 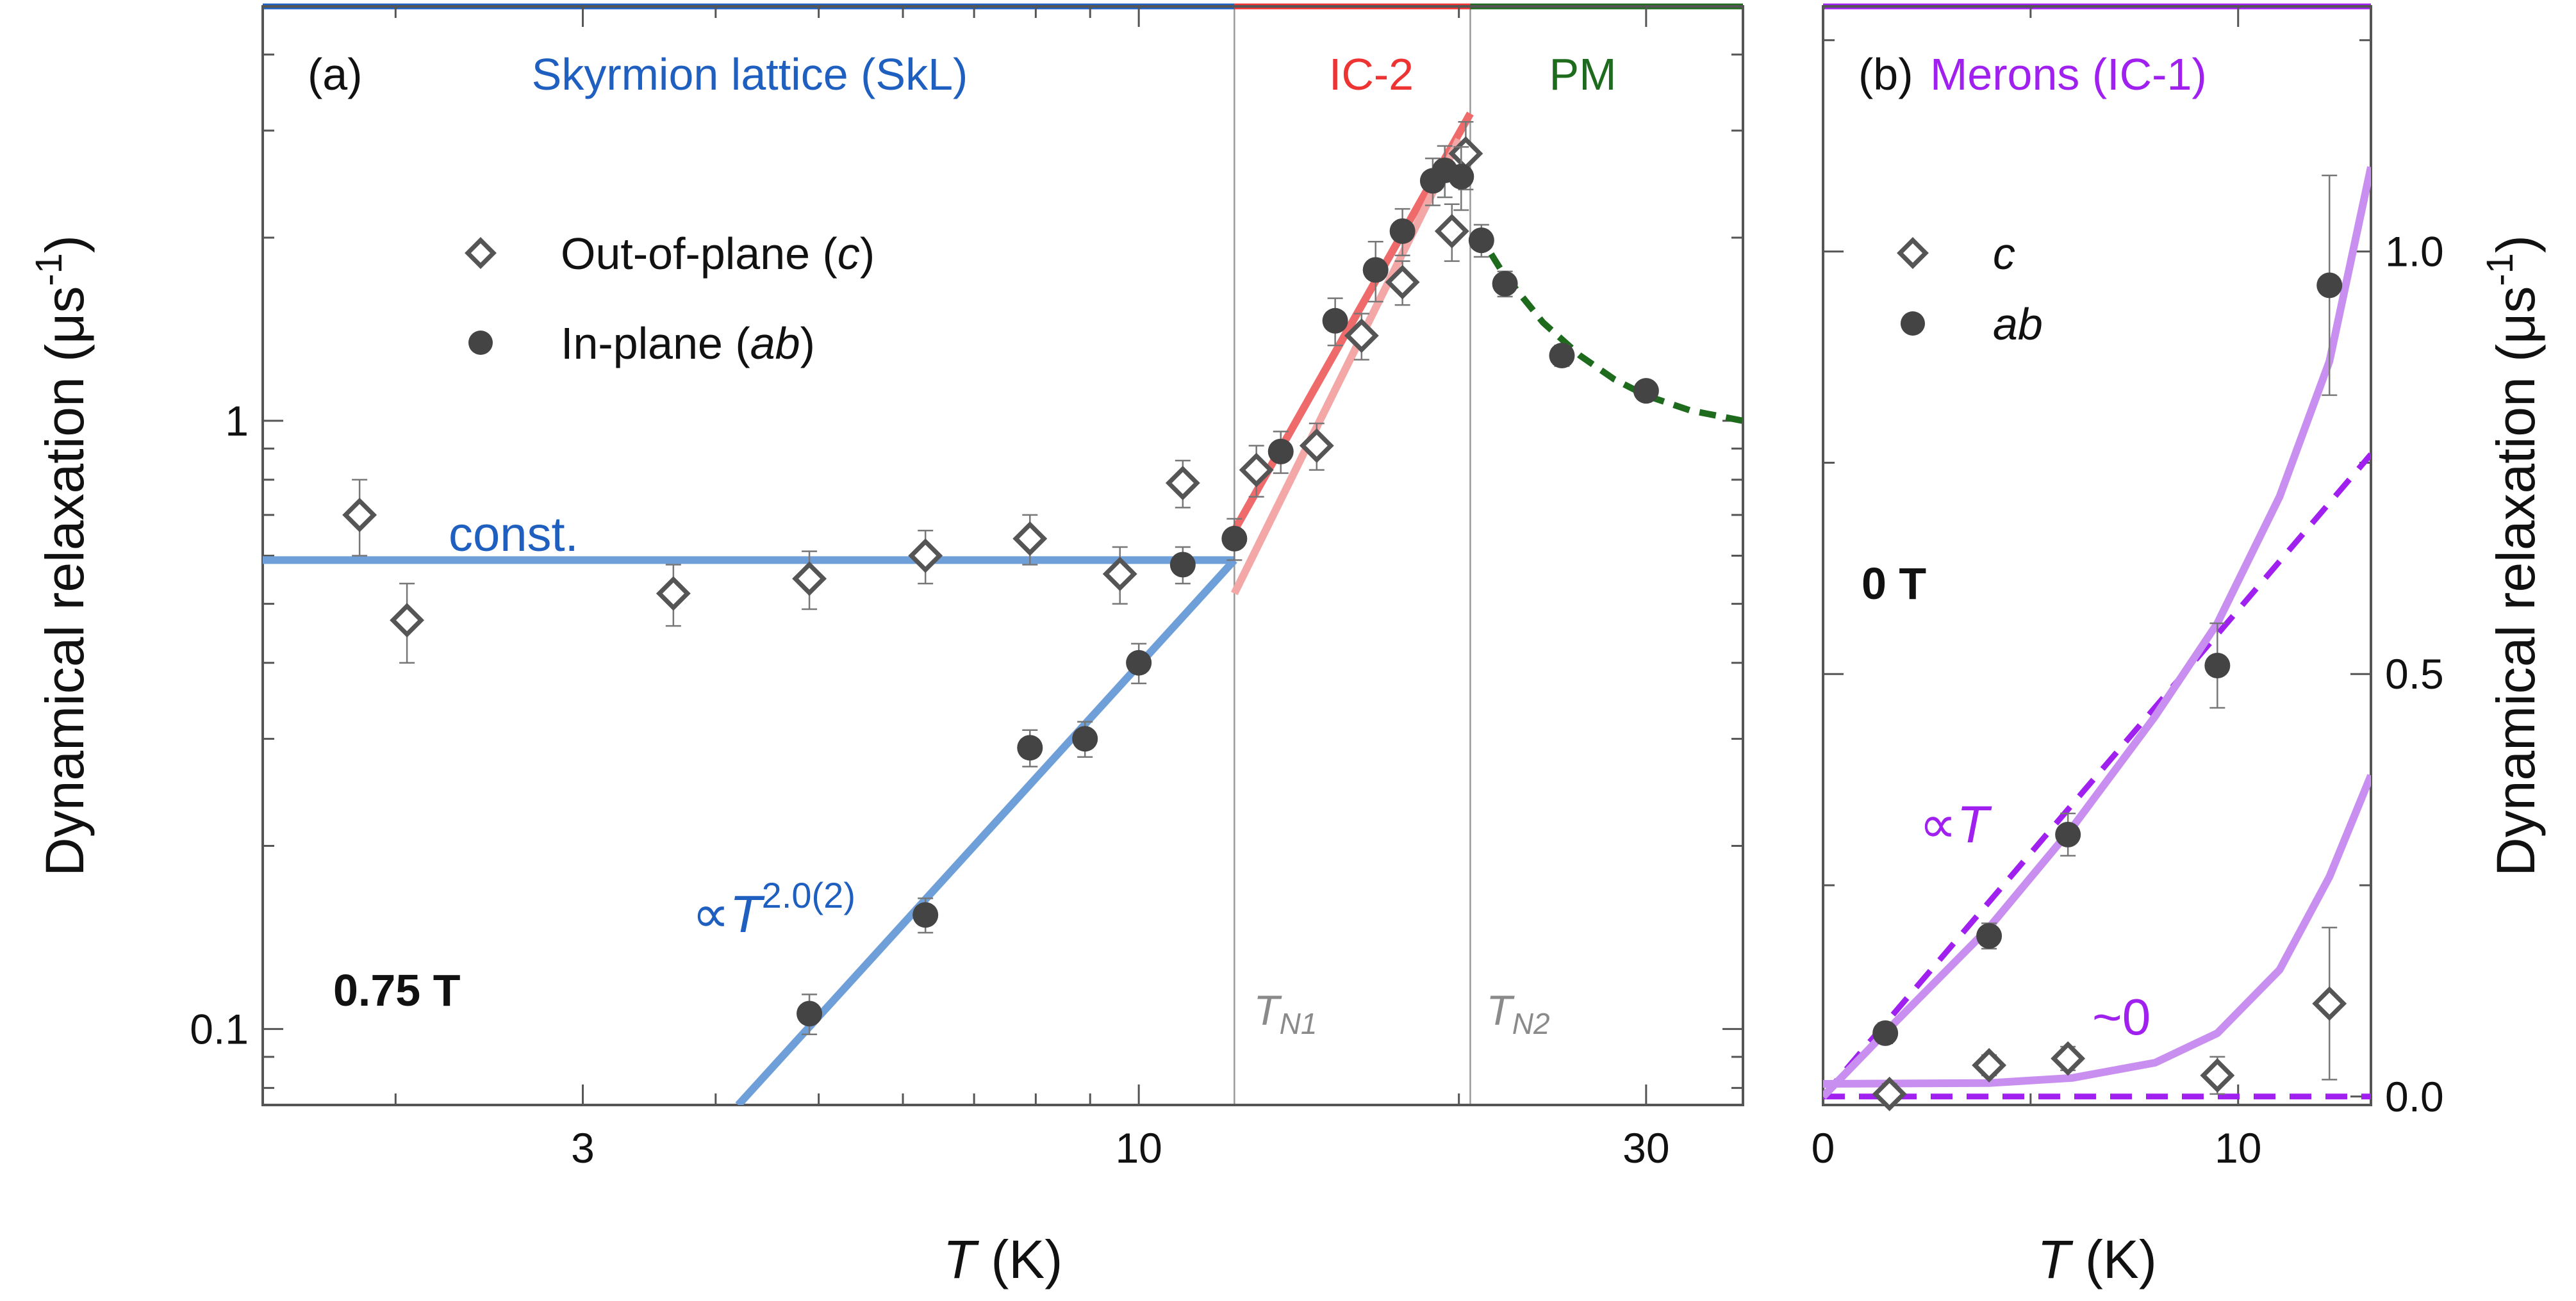 I want to click on transition-label-n2: TN2, so click(x=1517, y=1013).